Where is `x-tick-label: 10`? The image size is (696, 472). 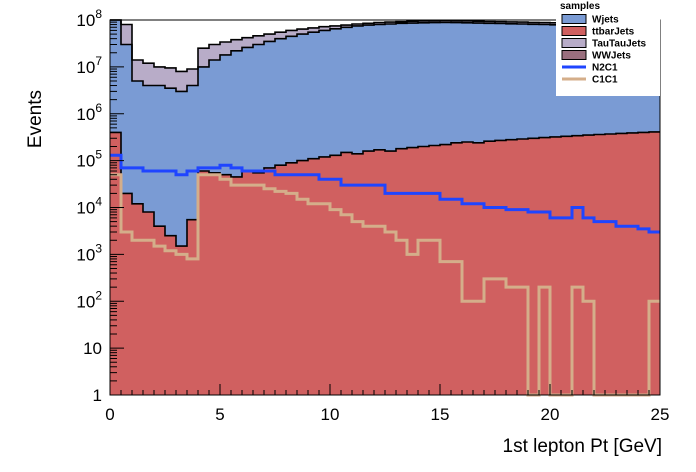
x-tick-label: 10 is located at coordinates (330, 414).